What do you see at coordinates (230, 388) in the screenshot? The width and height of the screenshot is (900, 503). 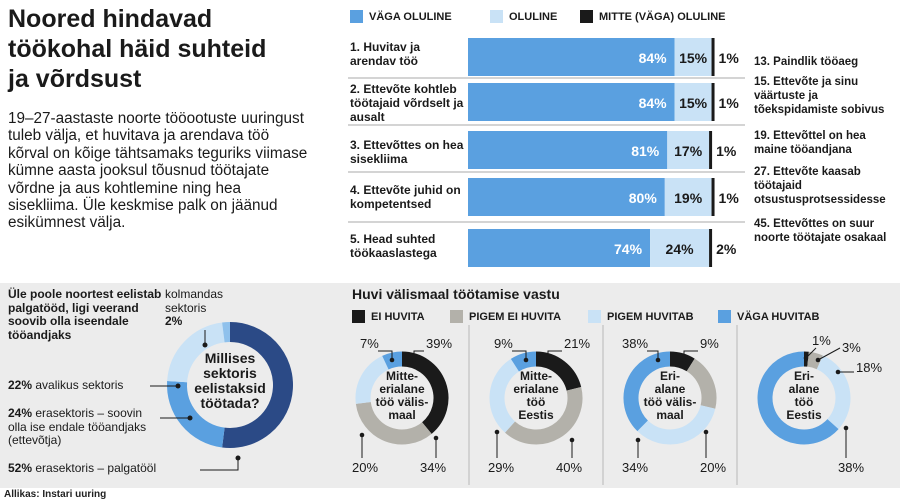 I see `sector-center-text: eelistaksid` at bounding box center [230, 388].